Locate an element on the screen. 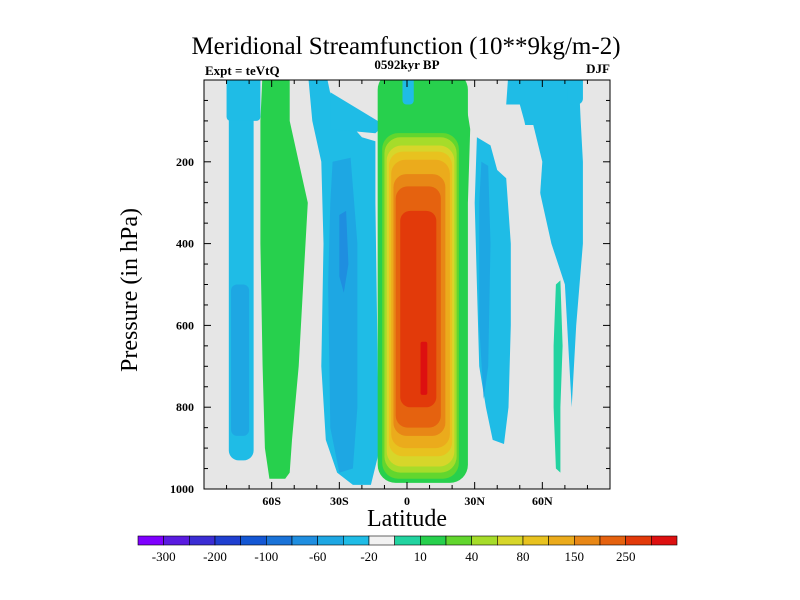  colorbar-label: -100 is located at coordinates (266, 556).